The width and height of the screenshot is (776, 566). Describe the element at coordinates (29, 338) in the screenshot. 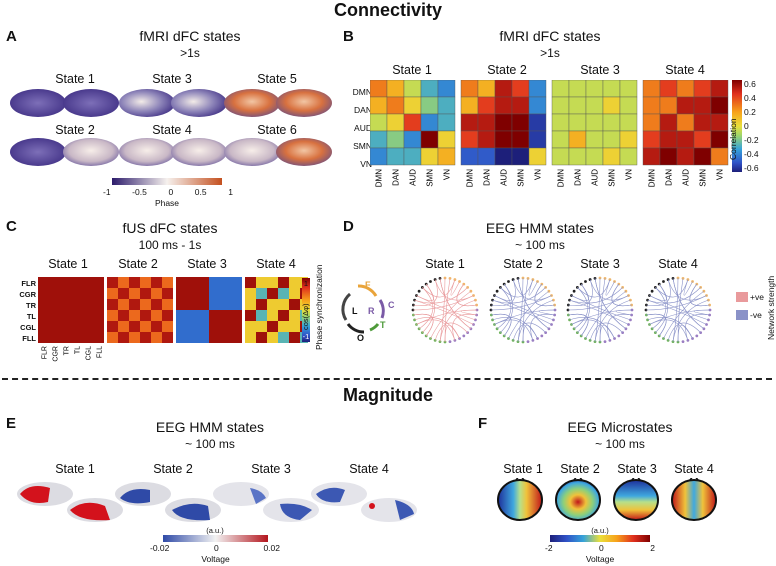

I see `row-label: FLL` at that location.